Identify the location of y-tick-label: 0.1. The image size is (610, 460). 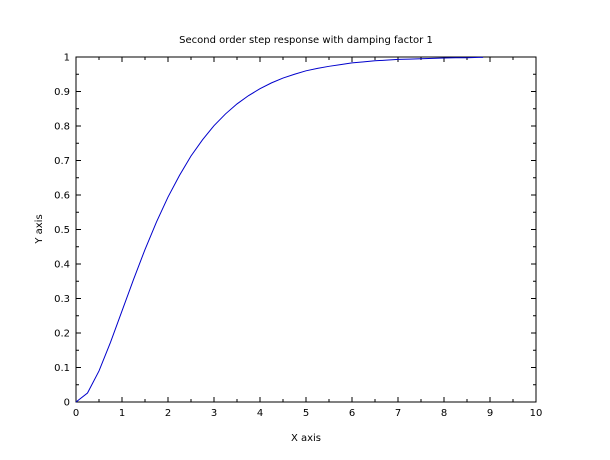
(62, 368).